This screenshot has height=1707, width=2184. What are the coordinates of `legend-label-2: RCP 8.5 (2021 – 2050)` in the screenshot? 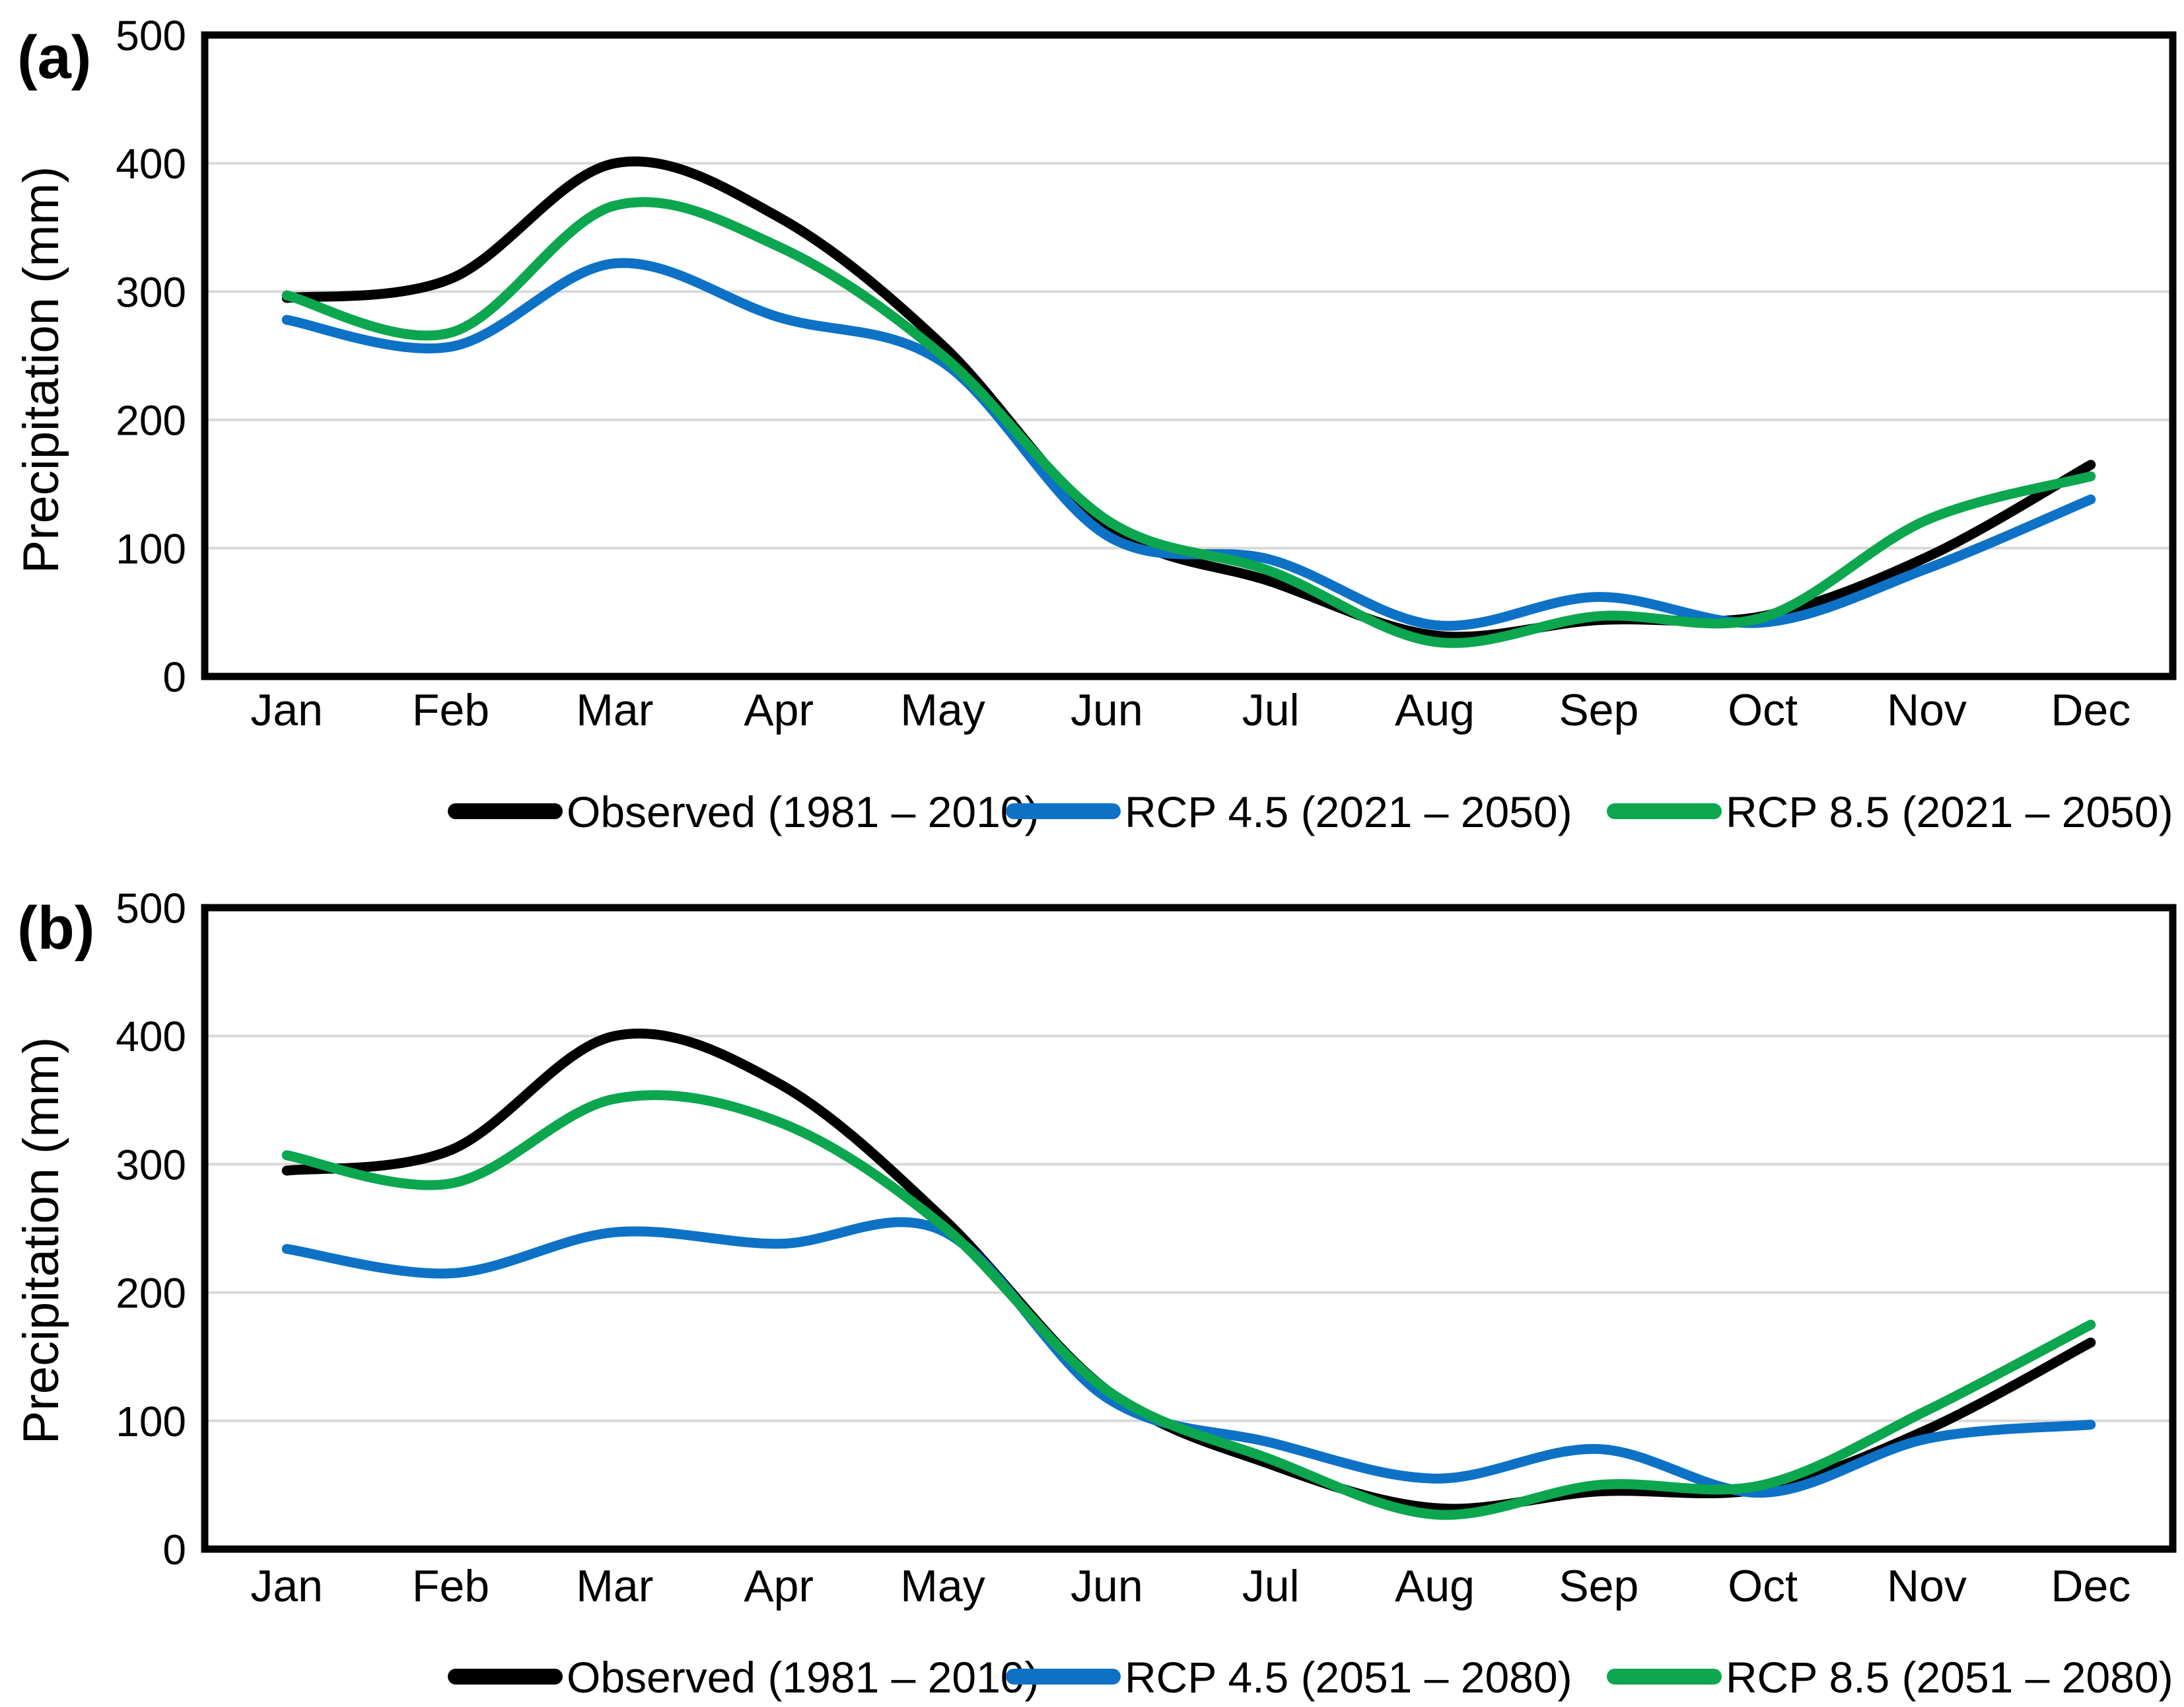 It's located at (1949, 811).